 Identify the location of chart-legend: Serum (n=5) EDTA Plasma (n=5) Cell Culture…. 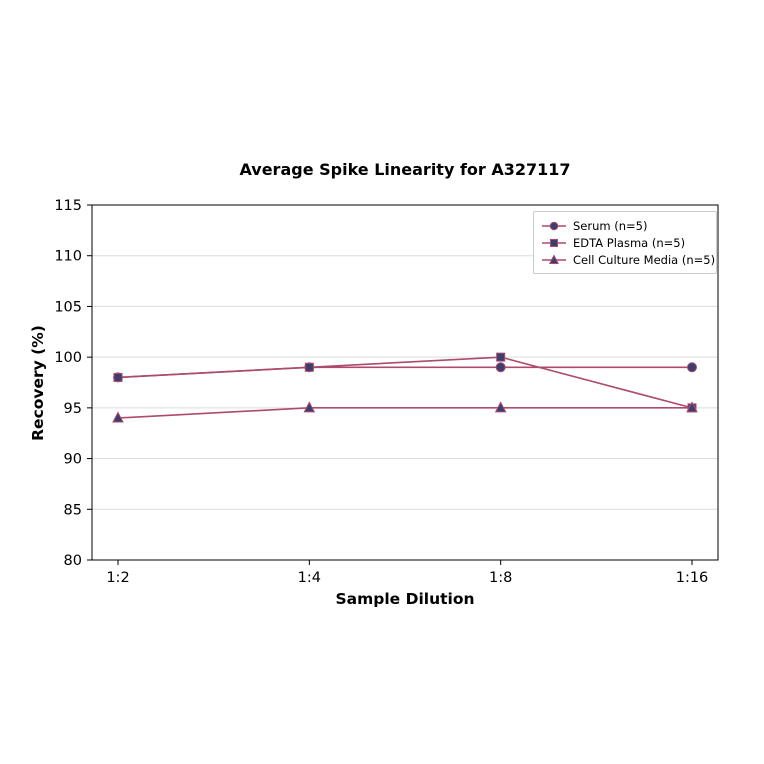
(625, 242).